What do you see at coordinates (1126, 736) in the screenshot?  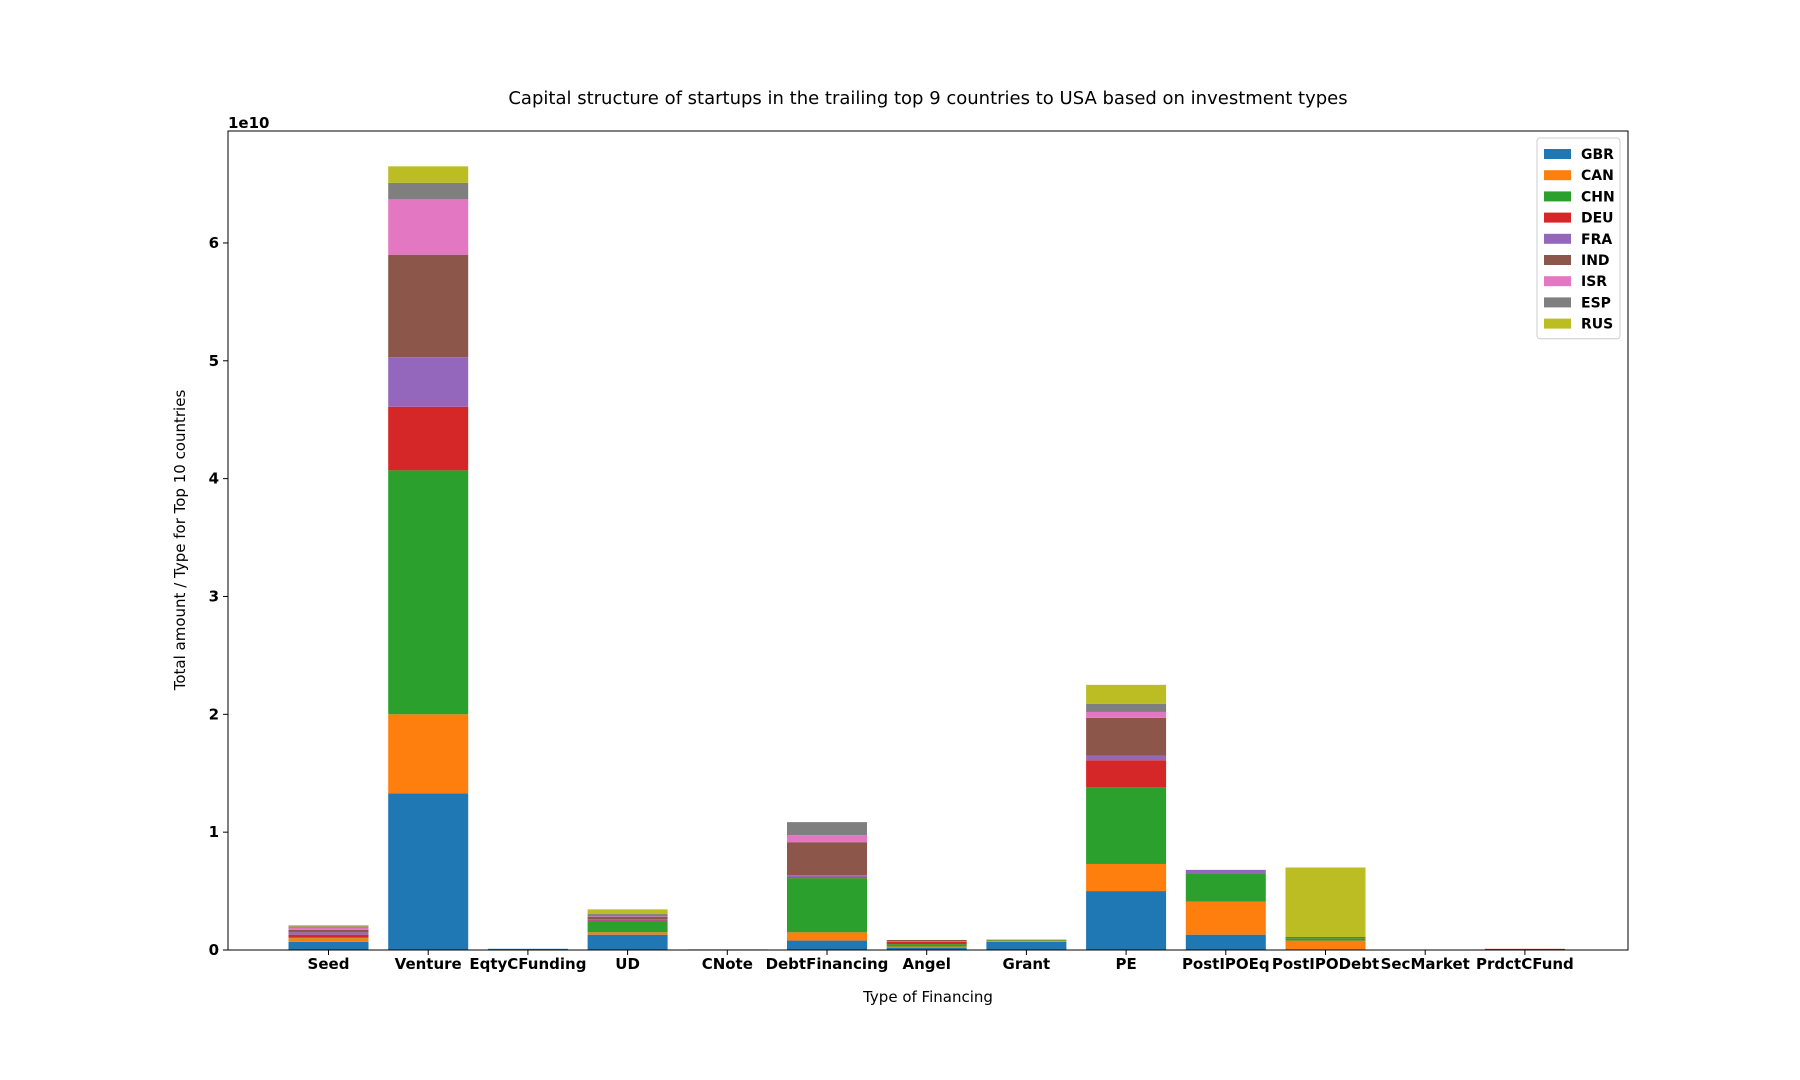 I see `bar-segment-ind-pe` at bounding box center [1126, 736].